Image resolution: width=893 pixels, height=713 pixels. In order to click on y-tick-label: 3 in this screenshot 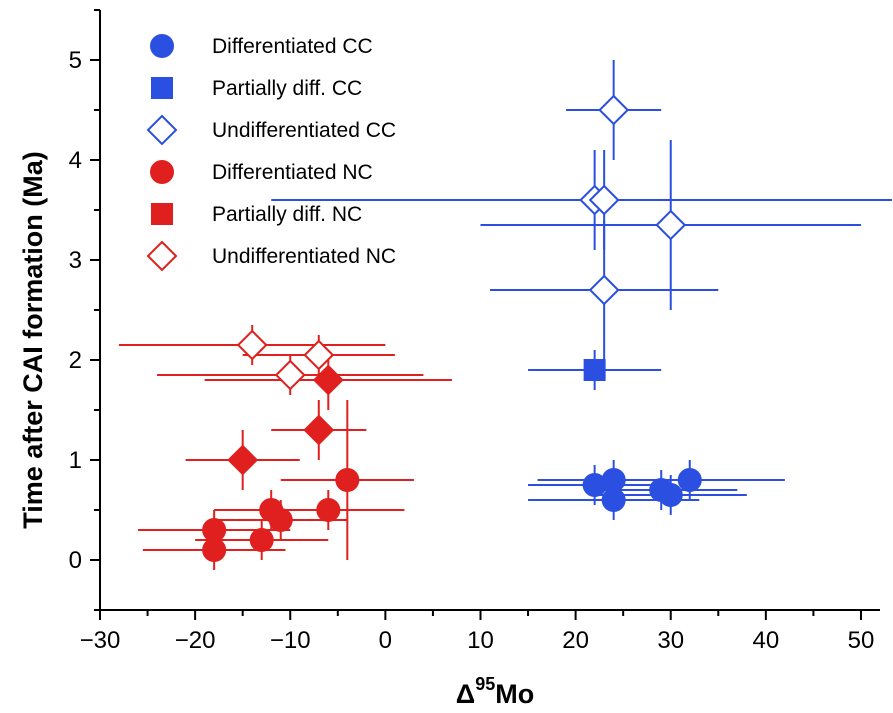, I will do `click(75, 260)`.